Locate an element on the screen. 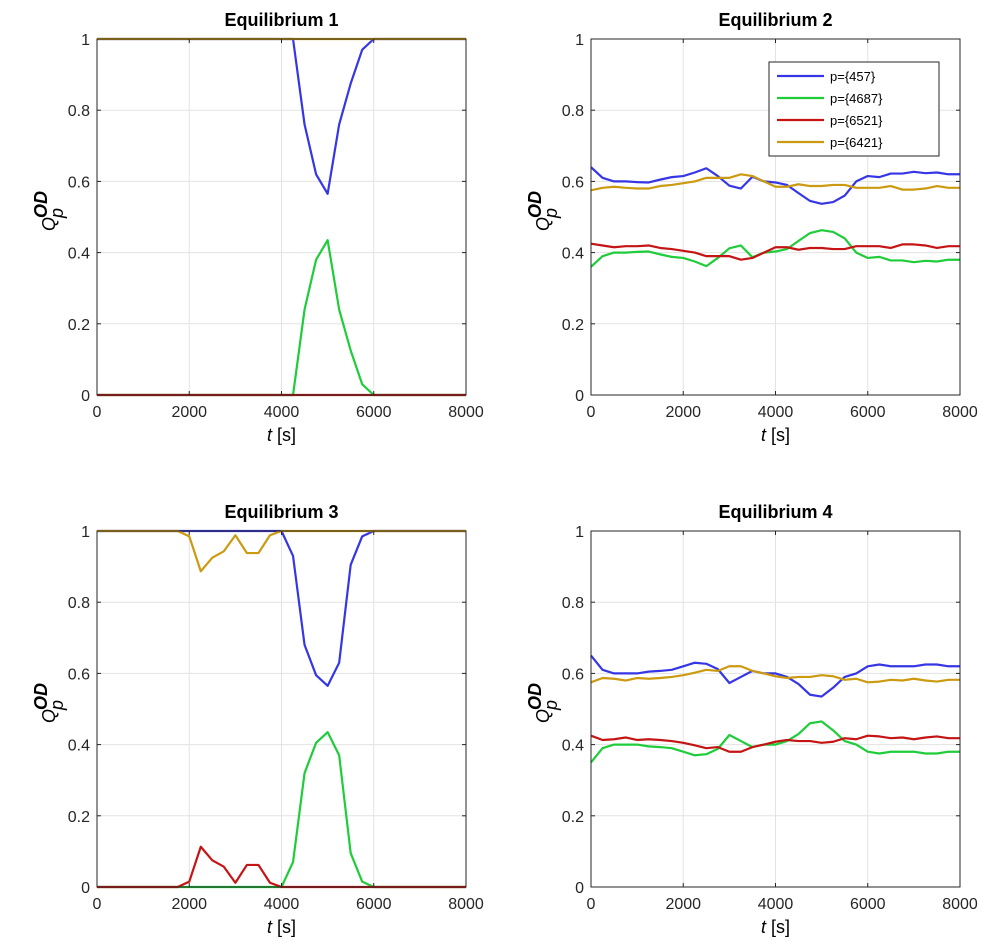 The height and width of the screenshot is (951, 986). chart-title: Equilibrium 4 is located at coordinates (775, 512).